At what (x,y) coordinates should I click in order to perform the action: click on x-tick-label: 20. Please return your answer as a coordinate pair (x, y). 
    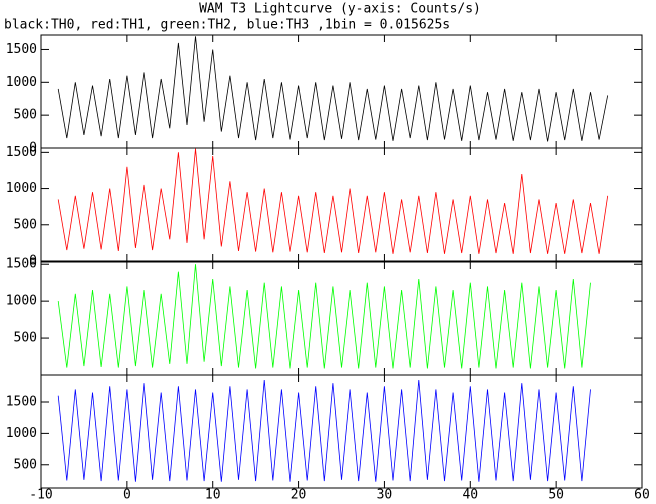
    Looking at the image, I should click on (299, 495).